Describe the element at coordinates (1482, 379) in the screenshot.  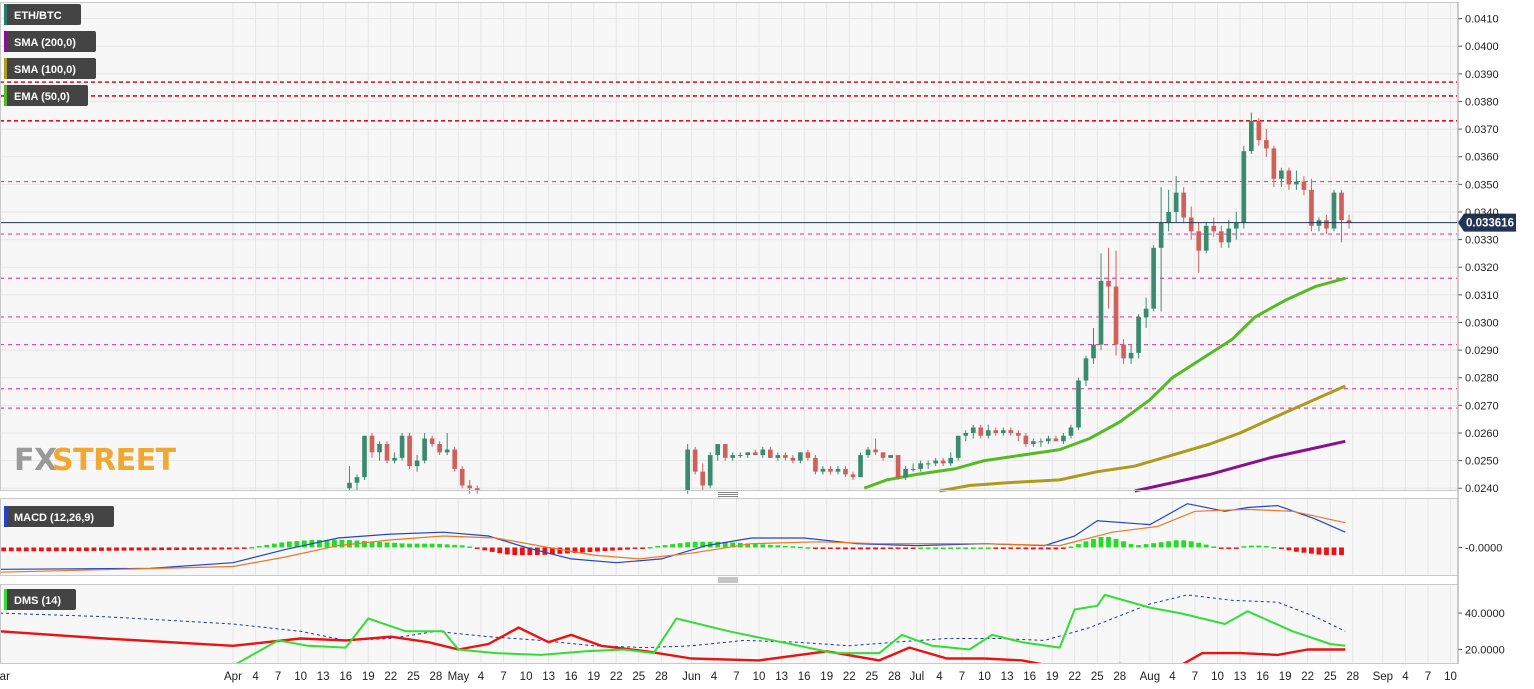
I see `price-tick-label: 0.0280` at that location.